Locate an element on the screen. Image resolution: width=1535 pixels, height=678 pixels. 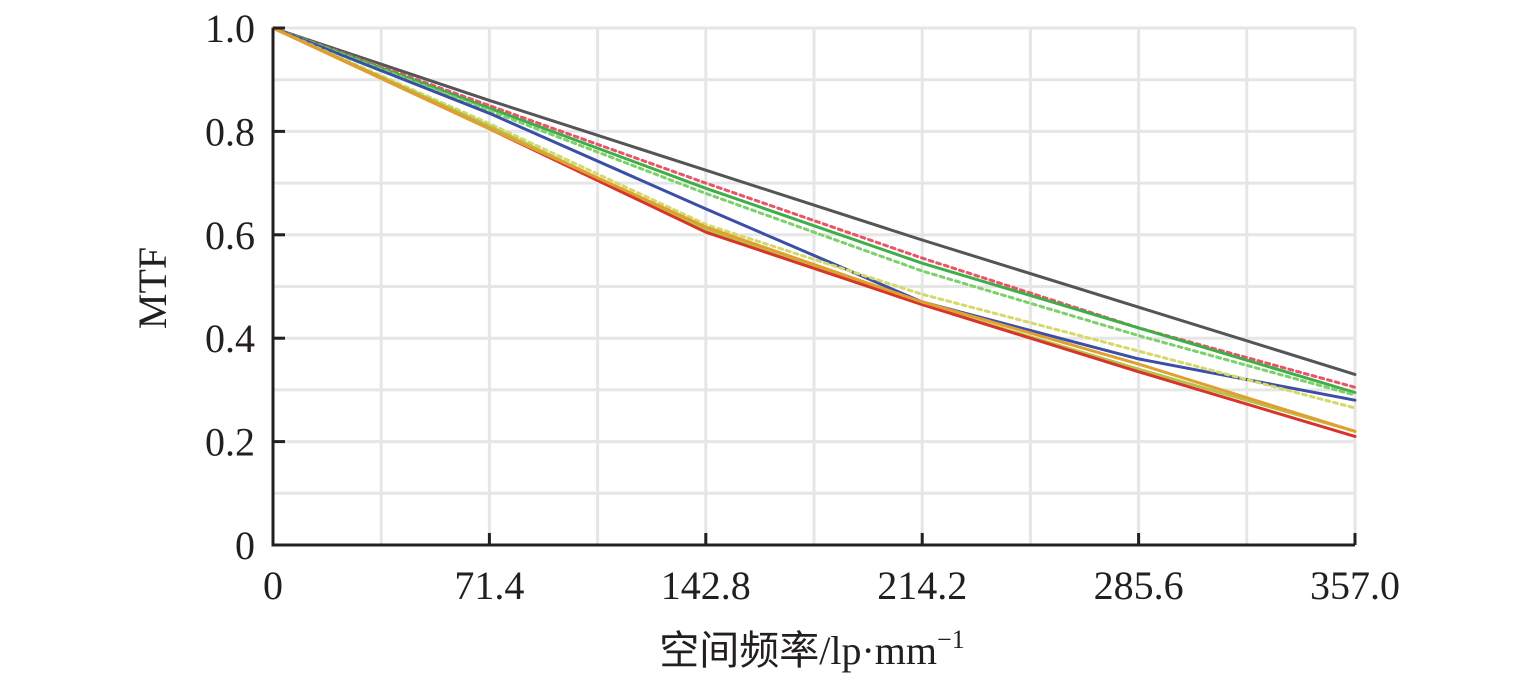
y-tick-label: 0.6 is located at coordinates (230, 235).